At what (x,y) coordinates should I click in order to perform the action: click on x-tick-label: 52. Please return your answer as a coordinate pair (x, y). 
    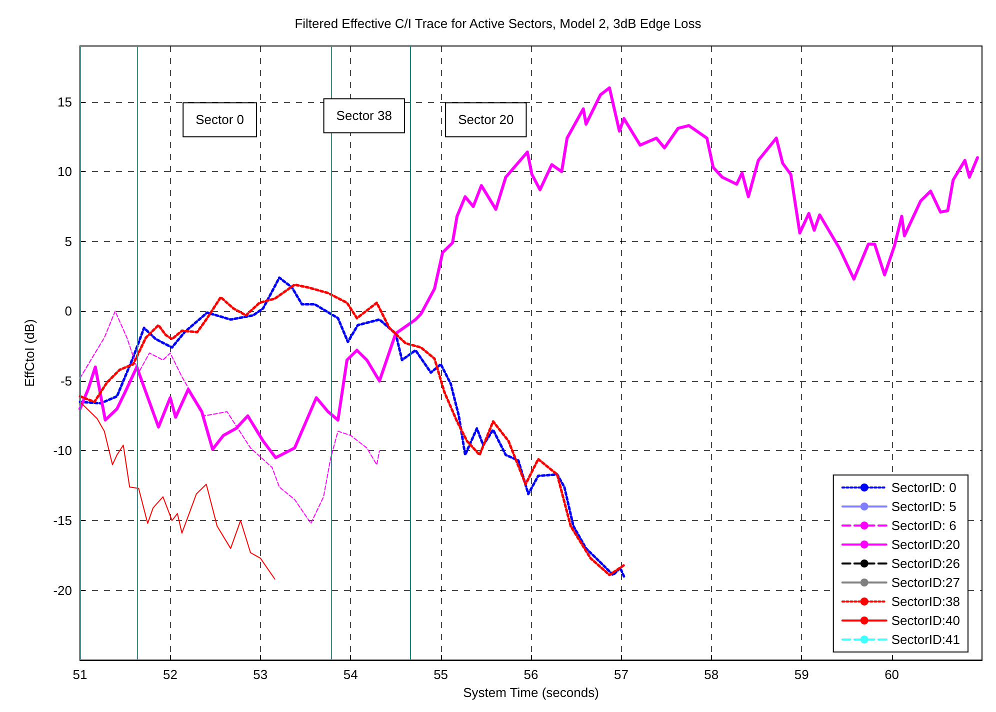
    Looking at the image, I should click on (170, 674).